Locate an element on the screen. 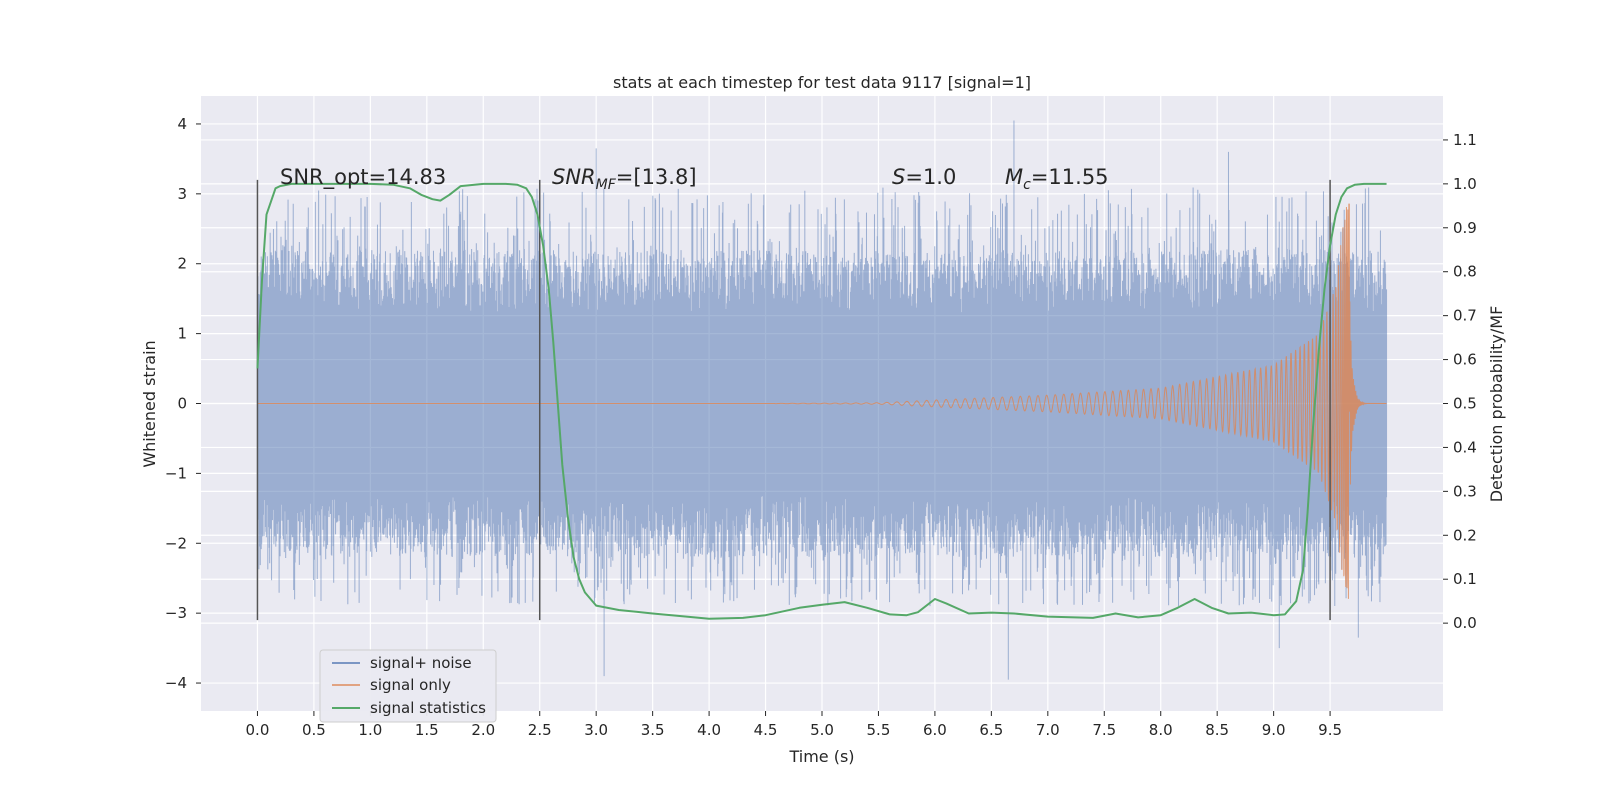 This screenshot has width=1600, height=804. legend-box is located at coordinates (408, 686).